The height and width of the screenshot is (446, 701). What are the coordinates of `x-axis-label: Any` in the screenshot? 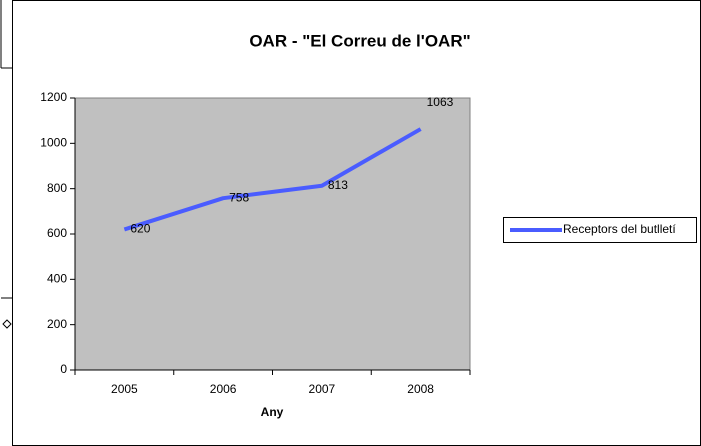 It's located at (272, 412).